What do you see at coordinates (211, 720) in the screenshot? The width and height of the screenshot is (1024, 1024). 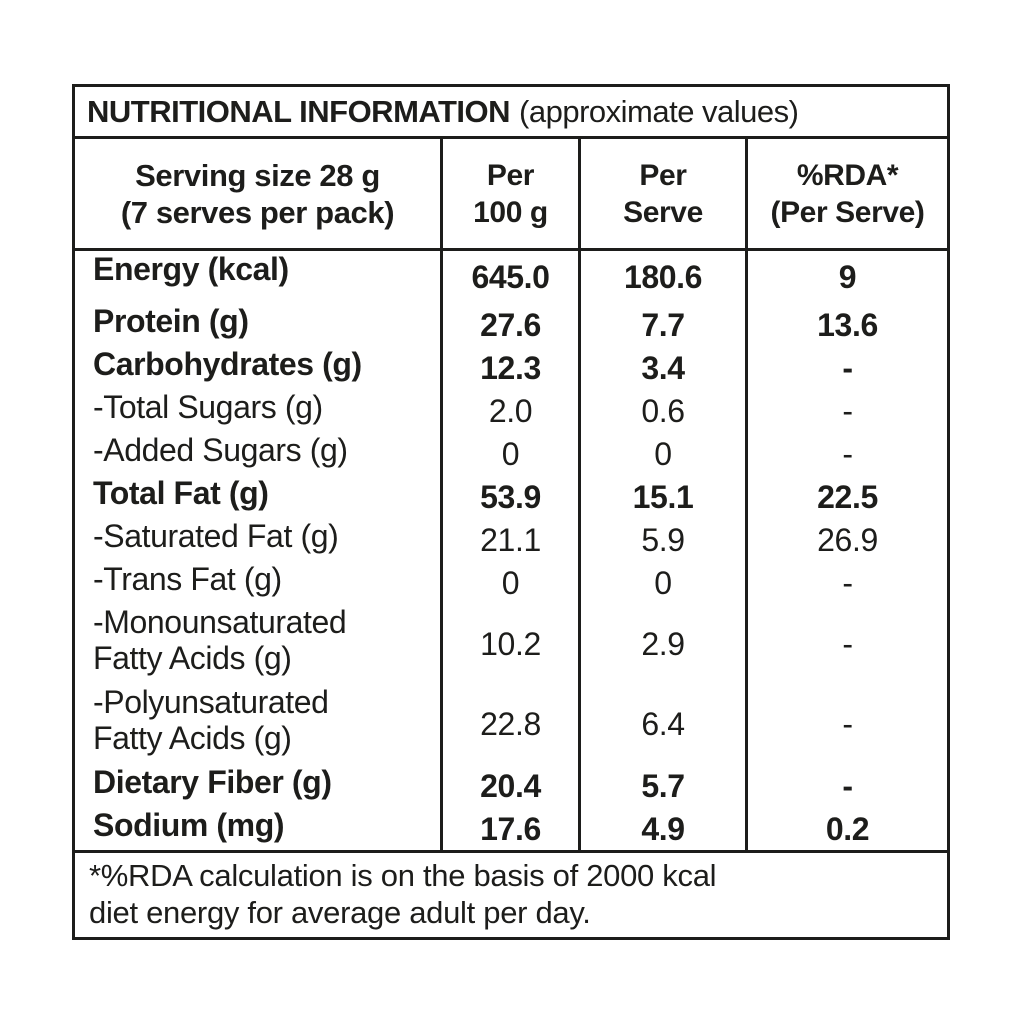 I see `row-label-polyunsaturated: -Polyunsaturated Fatty Acids (g)` at bounding box center [211, 720].